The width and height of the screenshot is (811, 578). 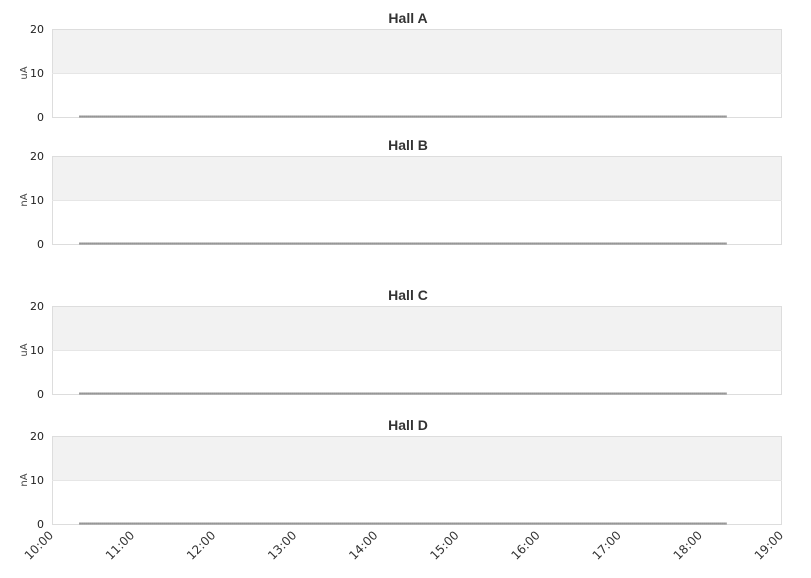 What do you see at coordinates (407, 18) in the screenshot?
I see `chart-title: Hall A` at bounding box center [407, 18].